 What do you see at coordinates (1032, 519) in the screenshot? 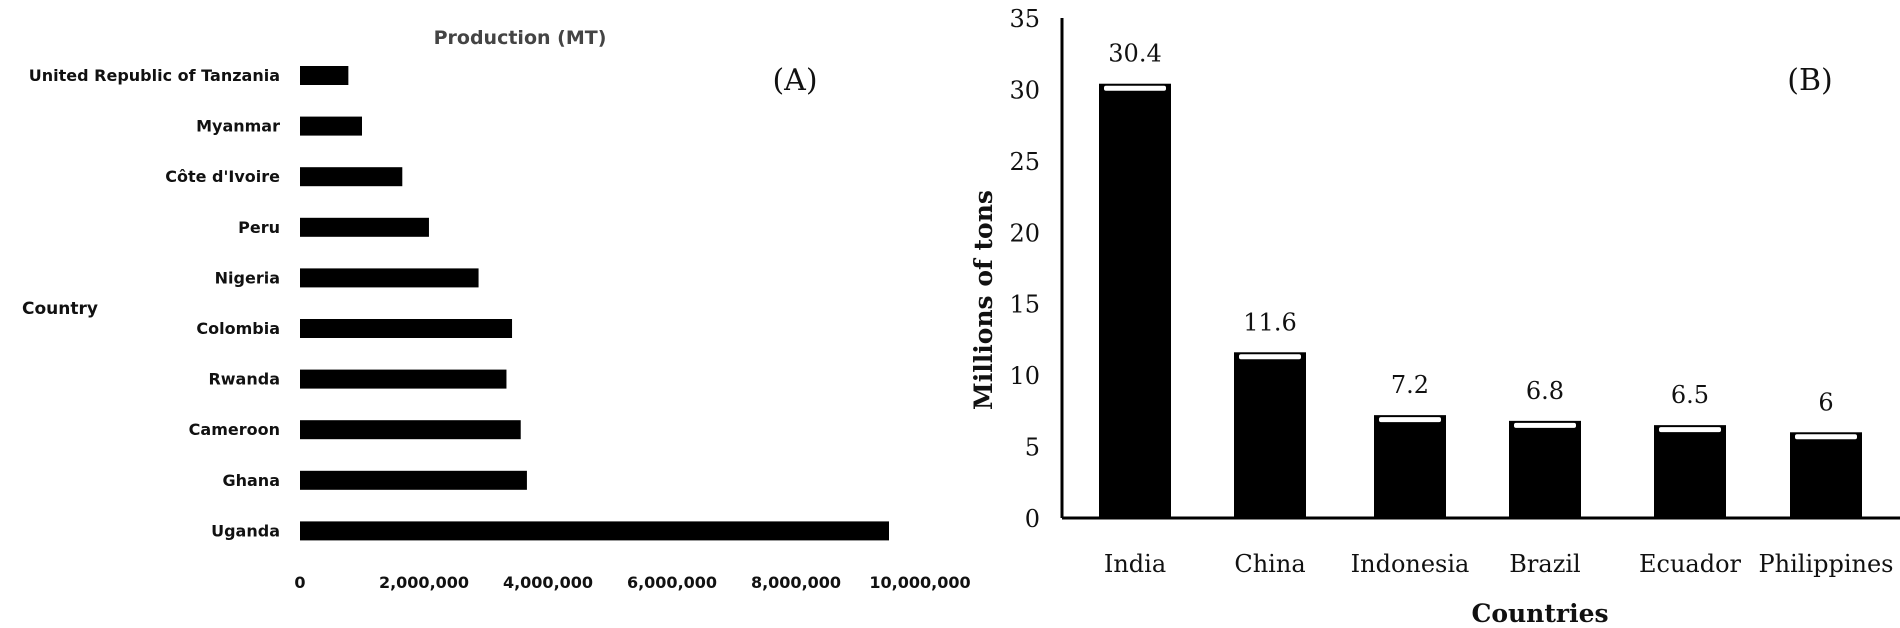
I see `panel-b-y-tick-label: 0` at bounding box center [1032, 519].